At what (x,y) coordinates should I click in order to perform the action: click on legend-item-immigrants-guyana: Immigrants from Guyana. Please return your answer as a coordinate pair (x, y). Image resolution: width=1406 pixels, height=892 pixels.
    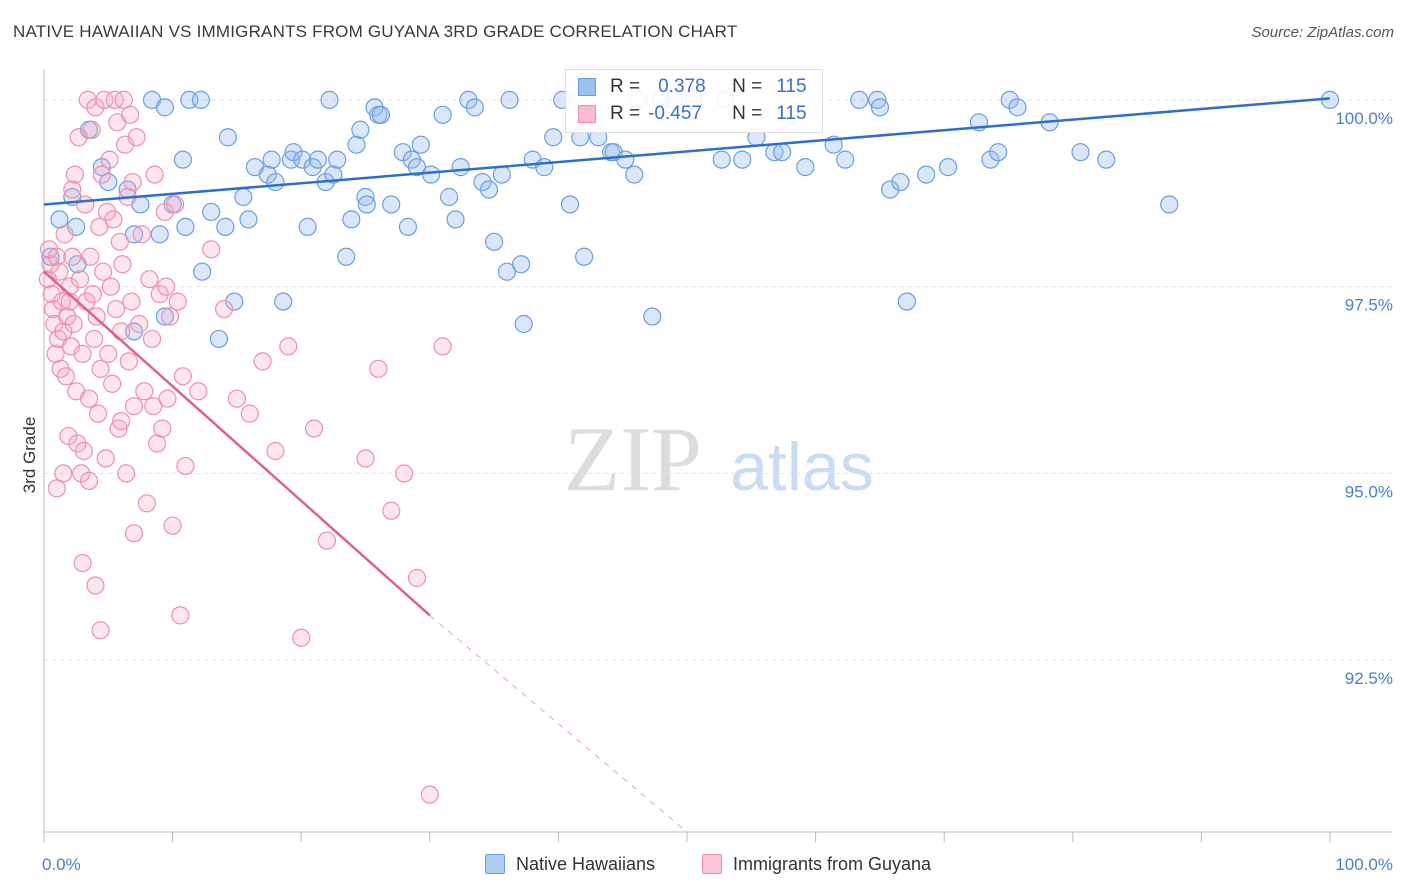
    Looking at the image, I should click on (816, 864).